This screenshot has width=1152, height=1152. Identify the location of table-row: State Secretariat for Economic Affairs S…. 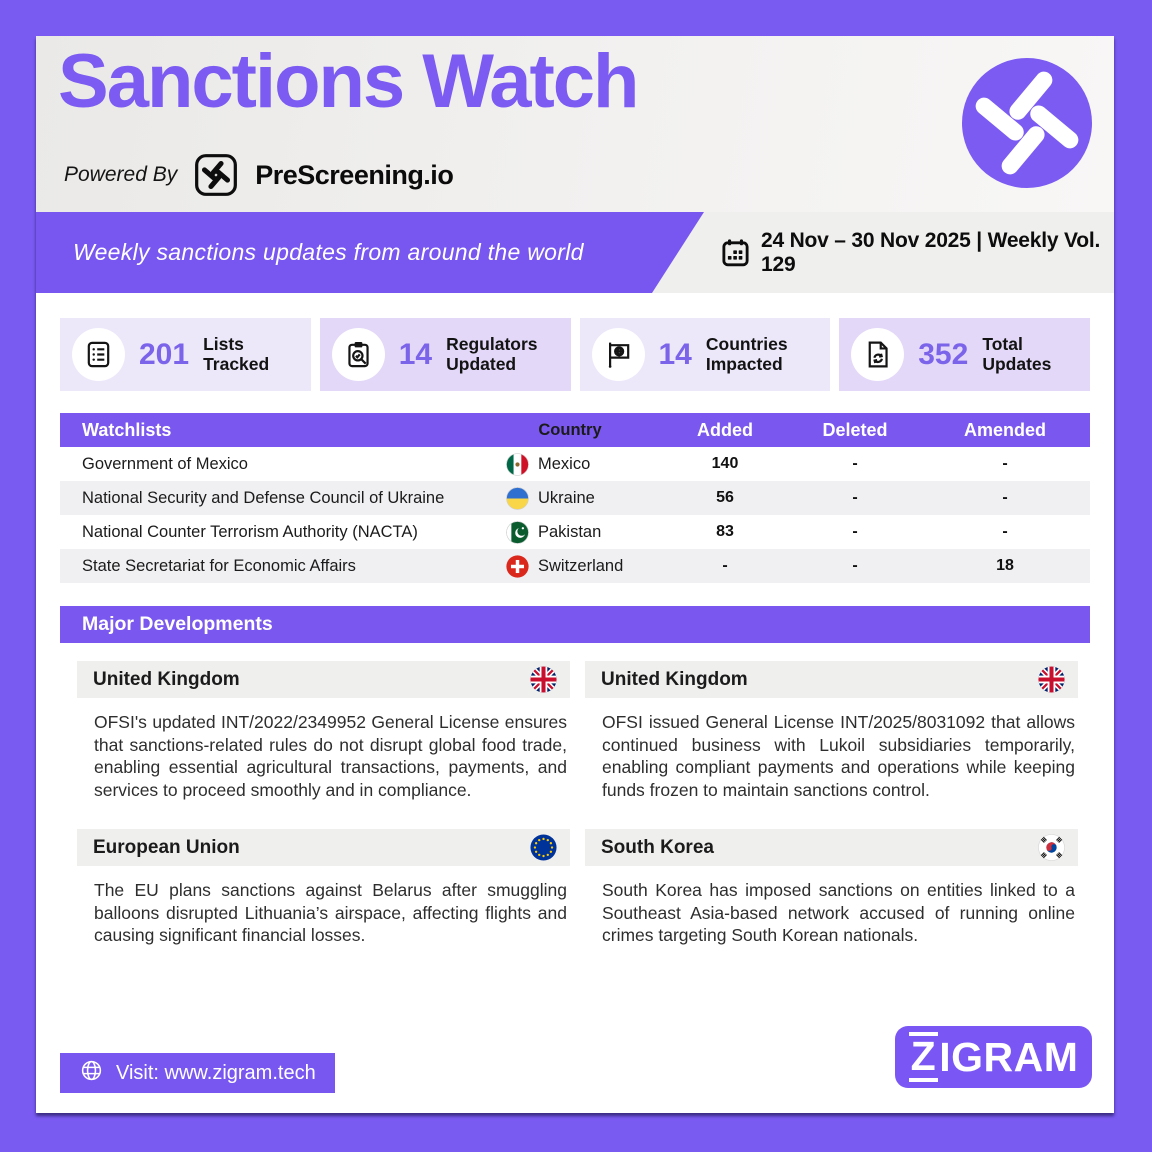
(575, 566).